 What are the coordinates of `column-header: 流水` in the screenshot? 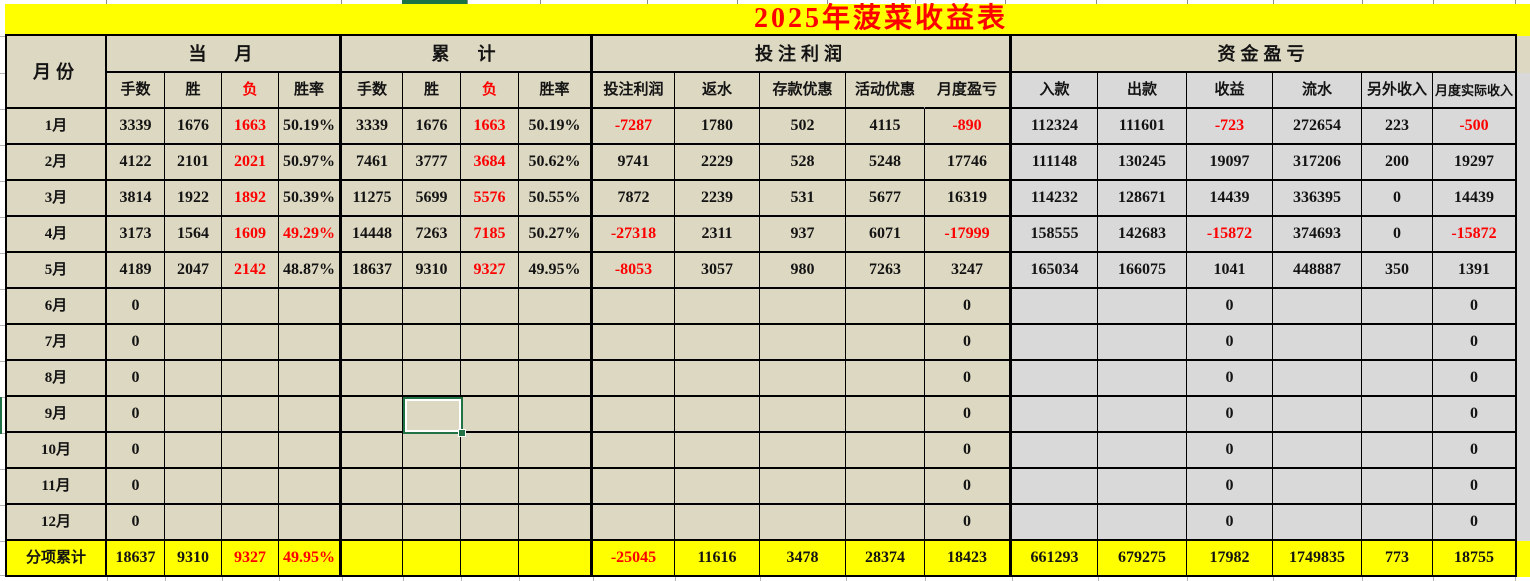 It's located at (1317, 91).